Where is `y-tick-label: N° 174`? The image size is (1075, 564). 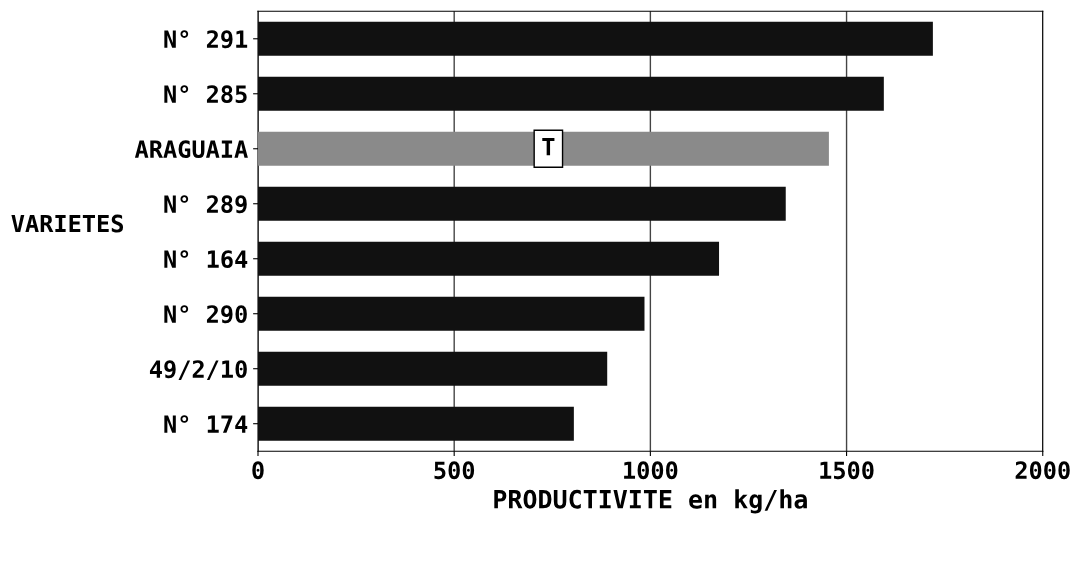
y-tick-label: N° 174 is located at coordinates (206, 424).